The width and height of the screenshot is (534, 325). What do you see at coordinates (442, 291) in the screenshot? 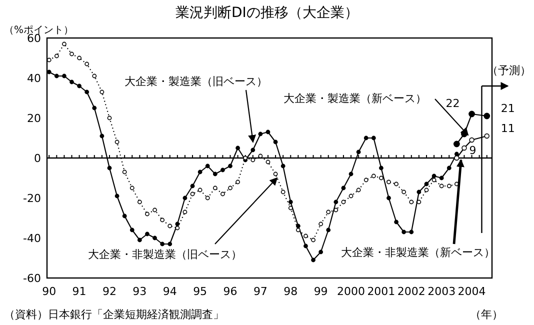
I see `x-tick-label: 2003` at bounding box center [442, 291].